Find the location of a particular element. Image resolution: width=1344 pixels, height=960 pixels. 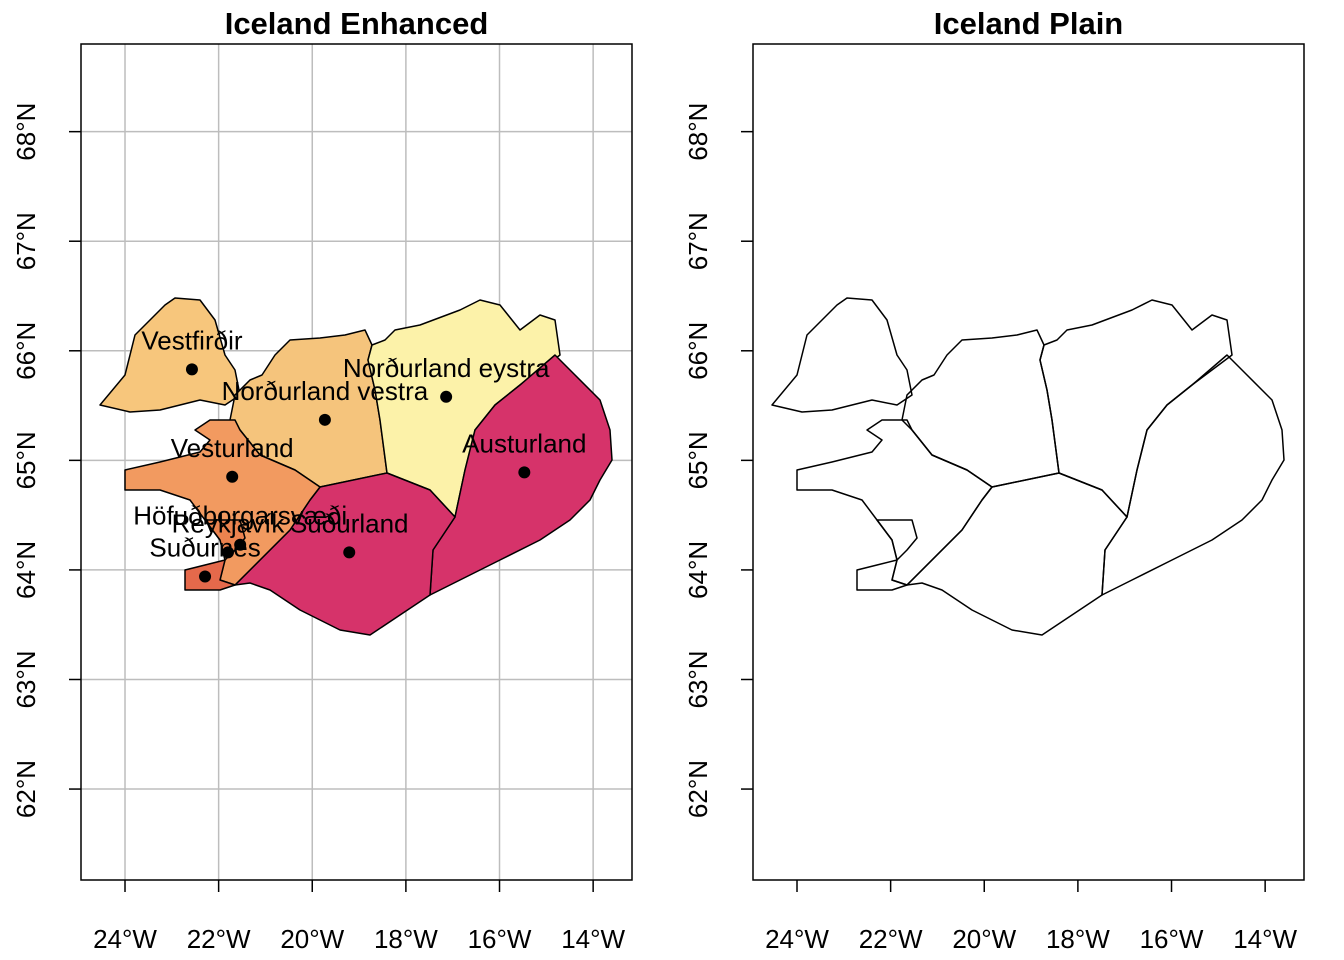

region-label: Reykjavík is located at coordinates (229, 523).